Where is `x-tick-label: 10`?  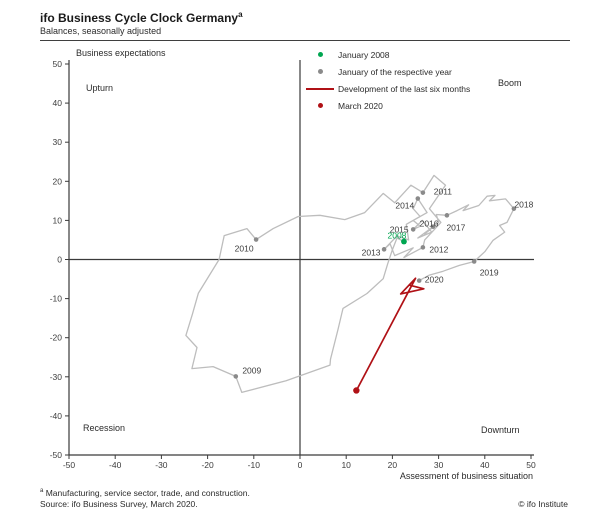 x-tick-label: 10 is located at coordinates (346, 465).